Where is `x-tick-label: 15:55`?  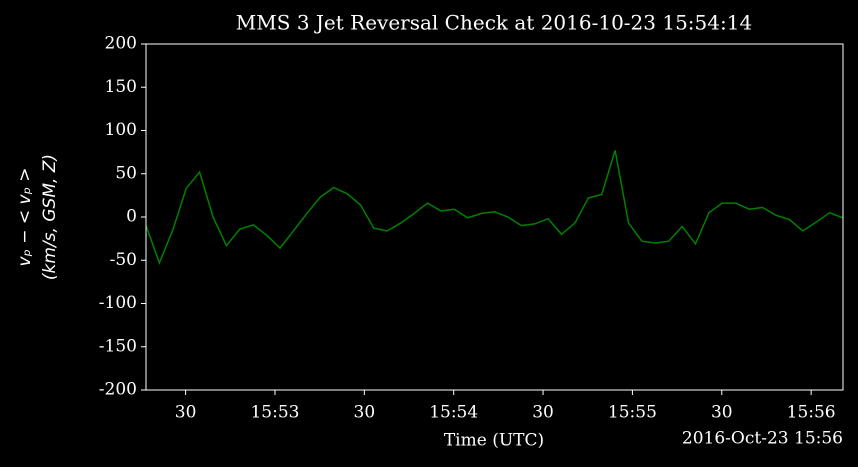 x-tick-label: 15:55 is located at coordinates (632, 413).